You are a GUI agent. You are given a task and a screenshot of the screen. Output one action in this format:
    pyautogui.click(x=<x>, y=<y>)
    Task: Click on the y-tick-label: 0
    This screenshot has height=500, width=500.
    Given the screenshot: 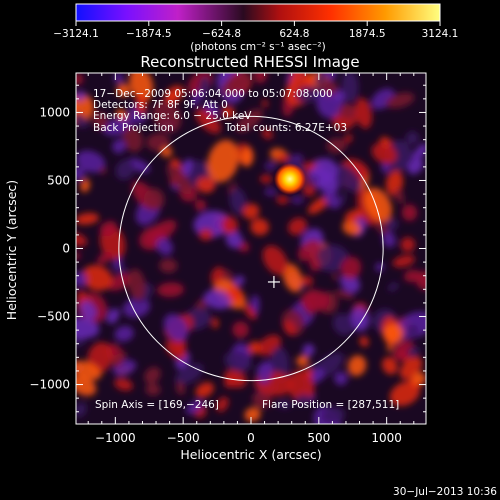 What is the action you would take?
    pyautogui.click(x=66, y=249)
    